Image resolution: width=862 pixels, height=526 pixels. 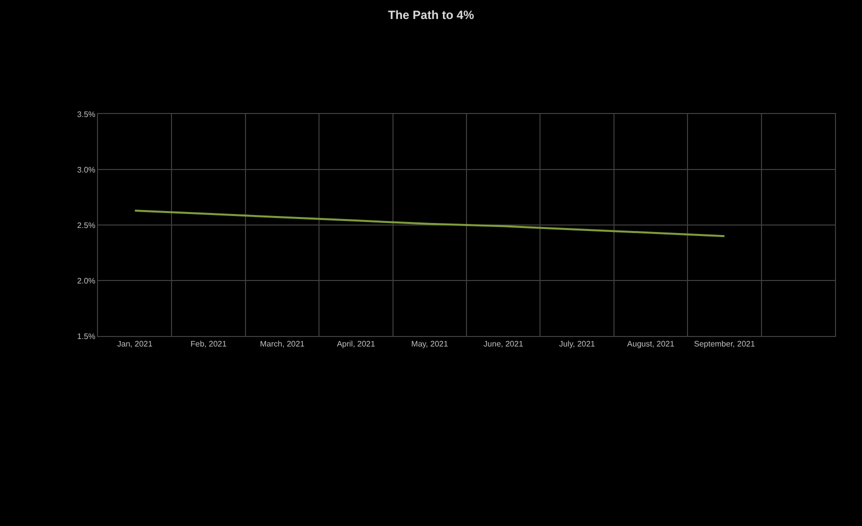 What do you see at coordinates (86, 281) in the screenshot?
I see `y-tick-label: 2.0%` at bounding box center [86, 281].